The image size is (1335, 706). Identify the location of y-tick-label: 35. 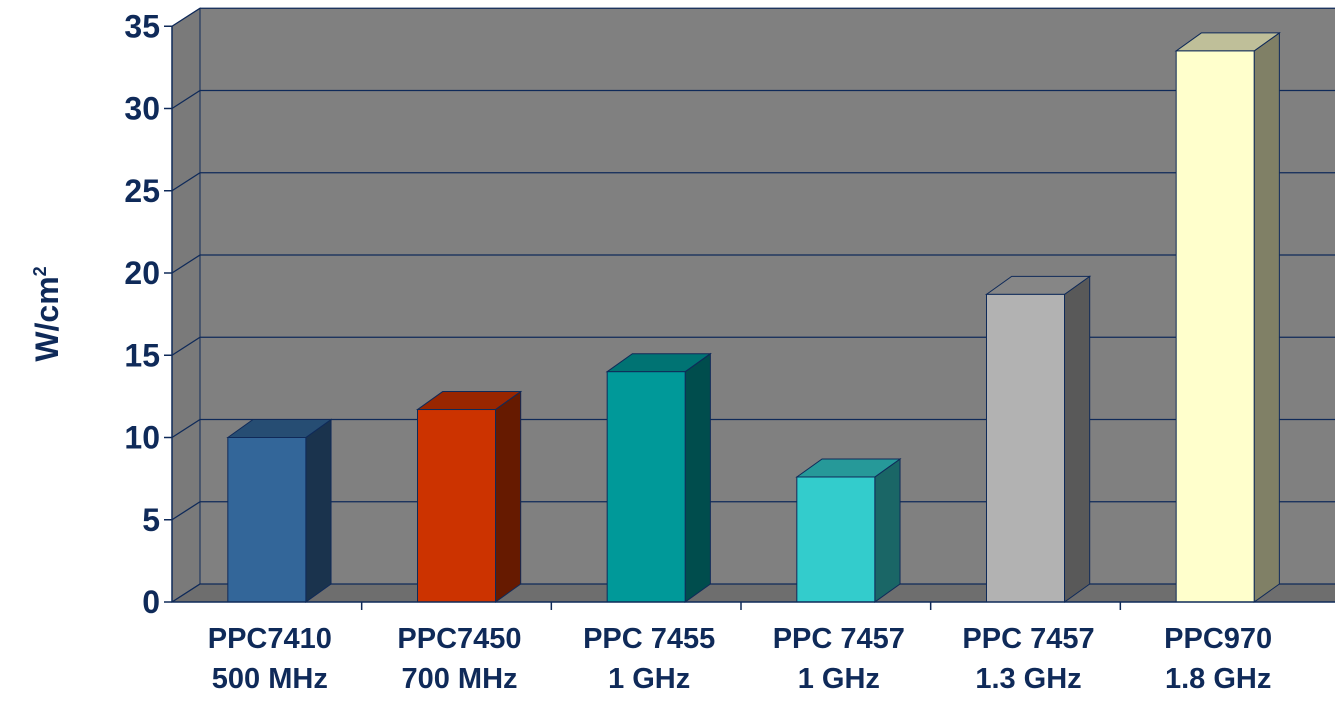
(142, 26).